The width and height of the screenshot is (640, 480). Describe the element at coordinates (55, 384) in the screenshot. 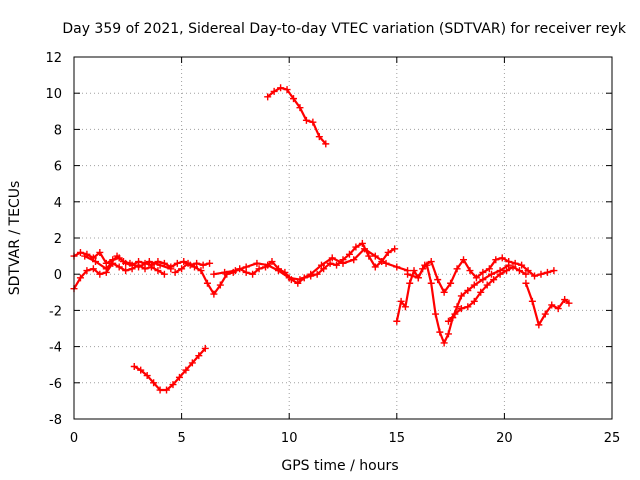

I see `y-tick-label: -6` at that location.